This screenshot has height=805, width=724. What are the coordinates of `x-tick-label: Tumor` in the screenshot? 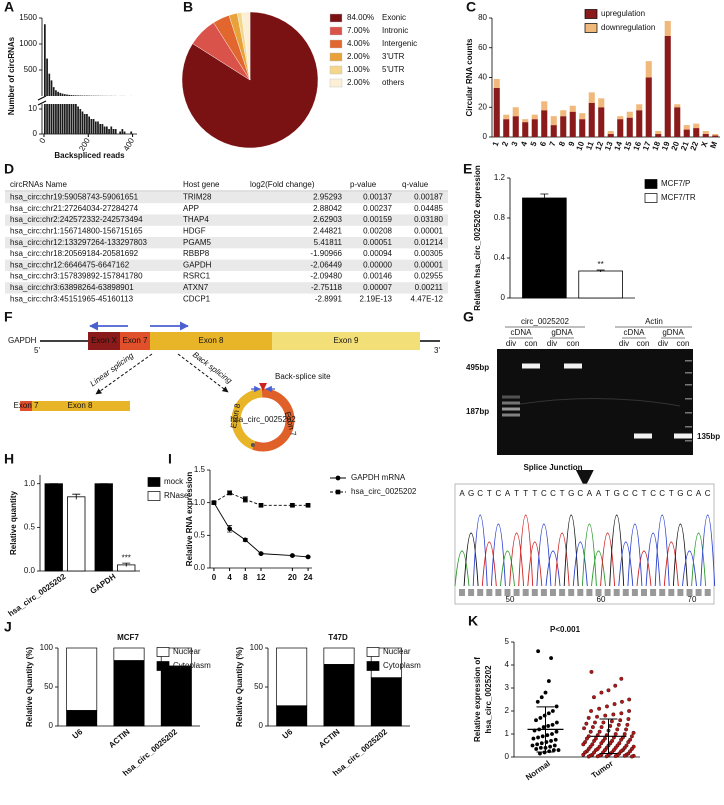 It's located at (602, 769).